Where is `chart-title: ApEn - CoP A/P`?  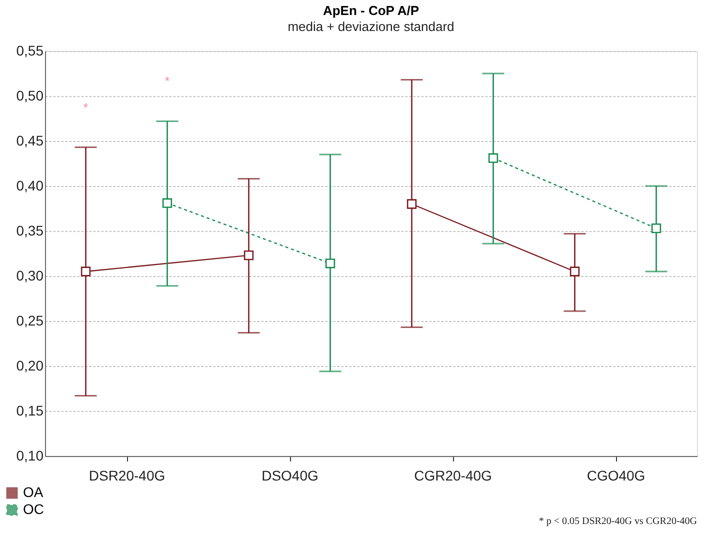
chart-title: ApEn - CoP A/P is located at coordinates (371, 10).